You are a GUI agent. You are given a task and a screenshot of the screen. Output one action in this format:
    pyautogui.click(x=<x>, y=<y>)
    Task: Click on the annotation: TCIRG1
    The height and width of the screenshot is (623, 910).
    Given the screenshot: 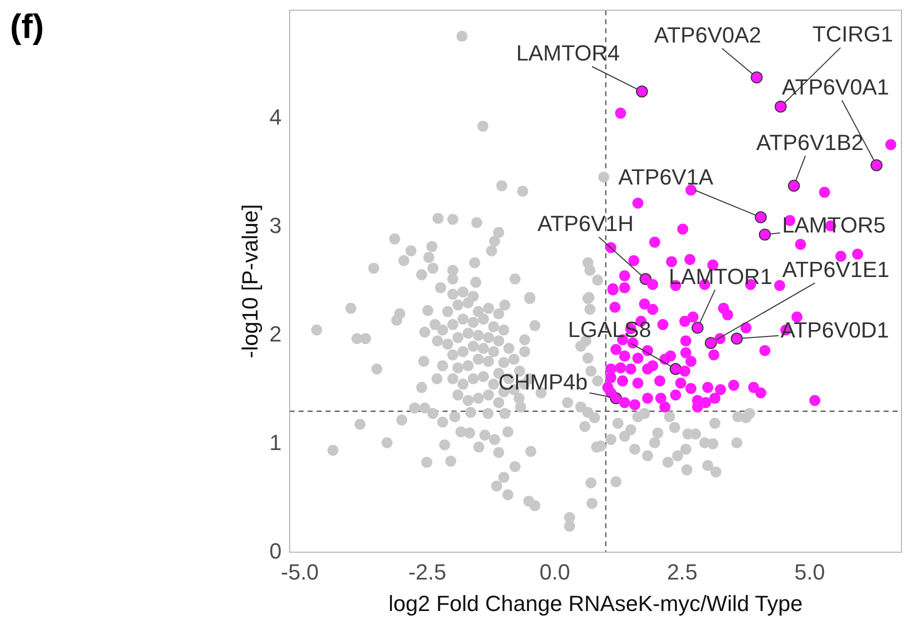 What is the action you would take?
    pyautogui.click(x=852, y=34)
    